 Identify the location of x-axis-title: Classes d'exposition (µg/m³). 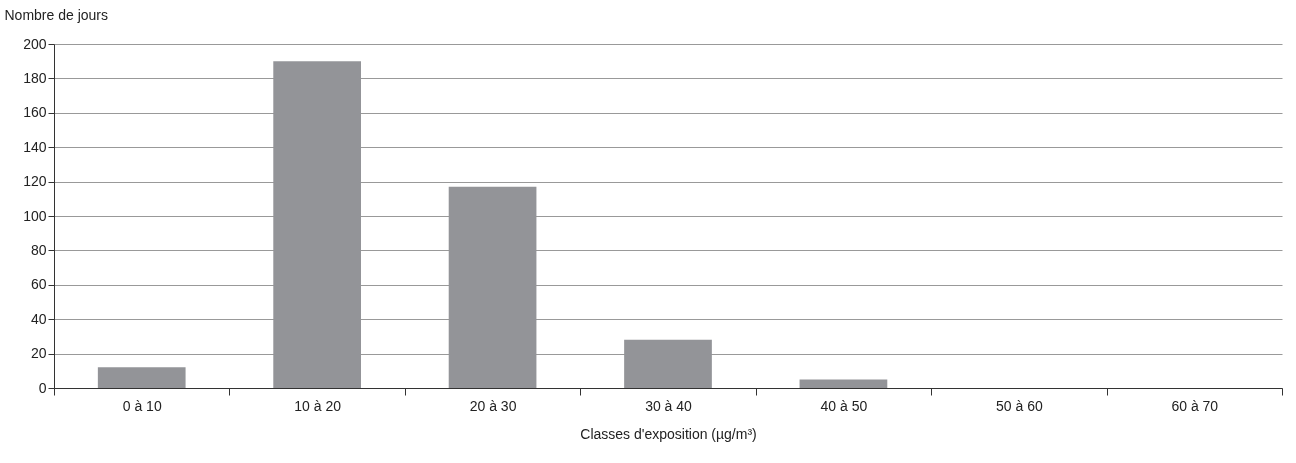
(668, 433).